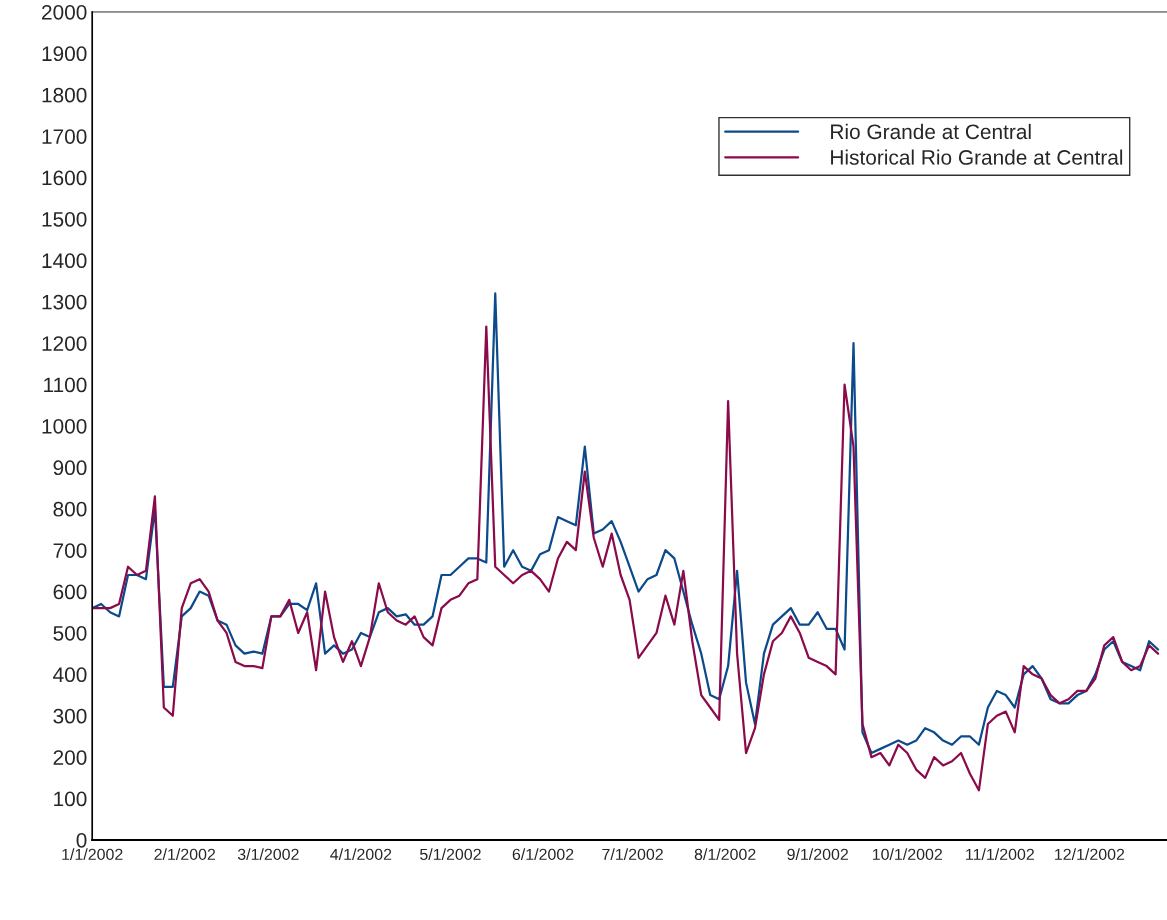 The image size is (1167, 920). I want to click on y-tick-label: 2000, so click(64, 12).